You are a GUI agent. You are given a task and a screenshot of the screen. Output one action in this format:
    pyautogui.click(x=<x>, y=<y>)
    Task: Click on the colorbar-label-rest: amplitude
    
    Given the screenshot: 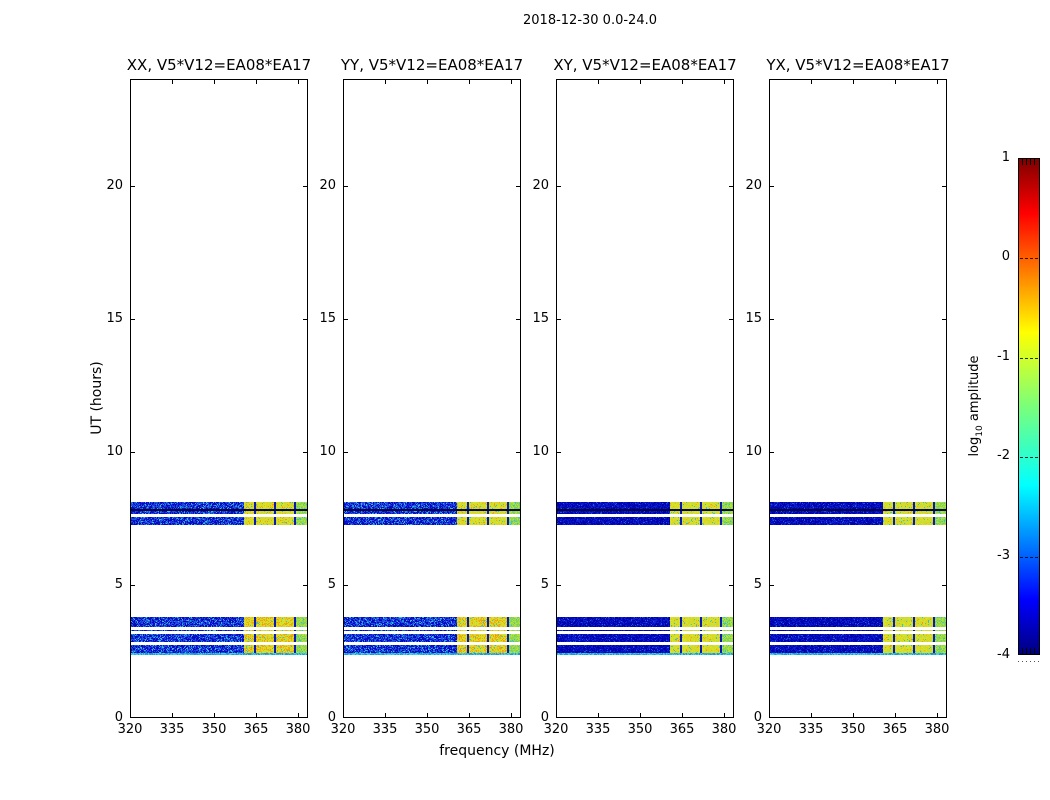 What is the action you would take?
    pyautogui.click(x=975, y=390)
    